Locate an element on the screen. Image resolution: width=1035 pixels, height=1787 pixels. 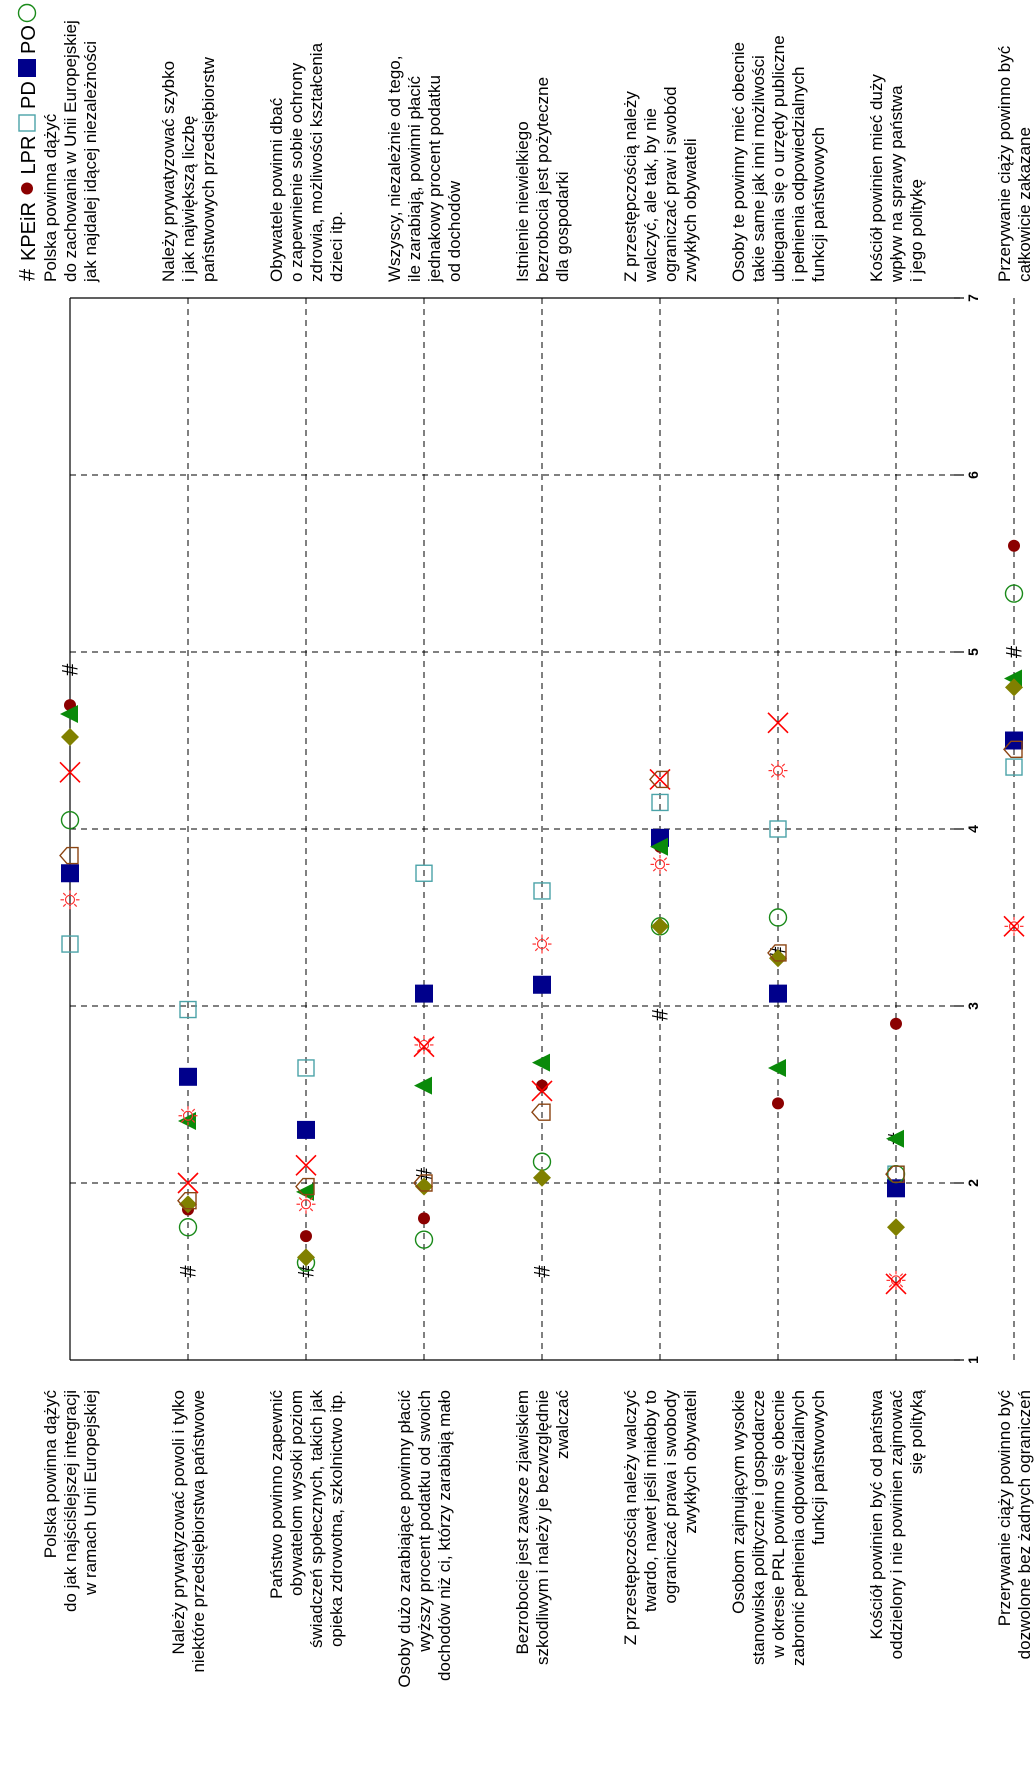
statement-right-line: Wszyscy, niezależnie od tego, is located at coordinates (394, 169).